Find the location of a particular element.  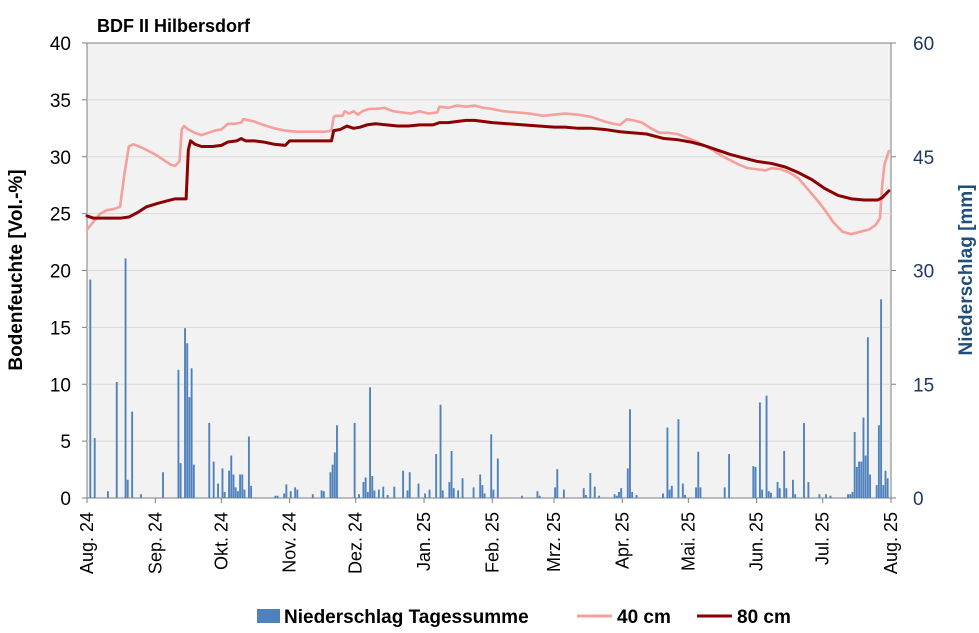

x-tick-label: Mrz. 25 is located at coordinates (554, 542).